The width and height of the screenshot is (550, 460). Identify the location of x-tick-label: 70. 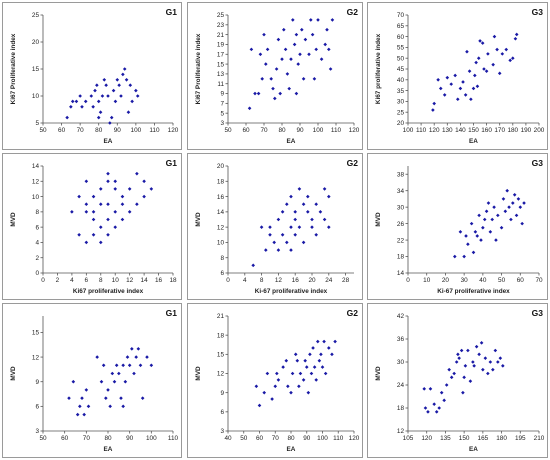
(87, 438).